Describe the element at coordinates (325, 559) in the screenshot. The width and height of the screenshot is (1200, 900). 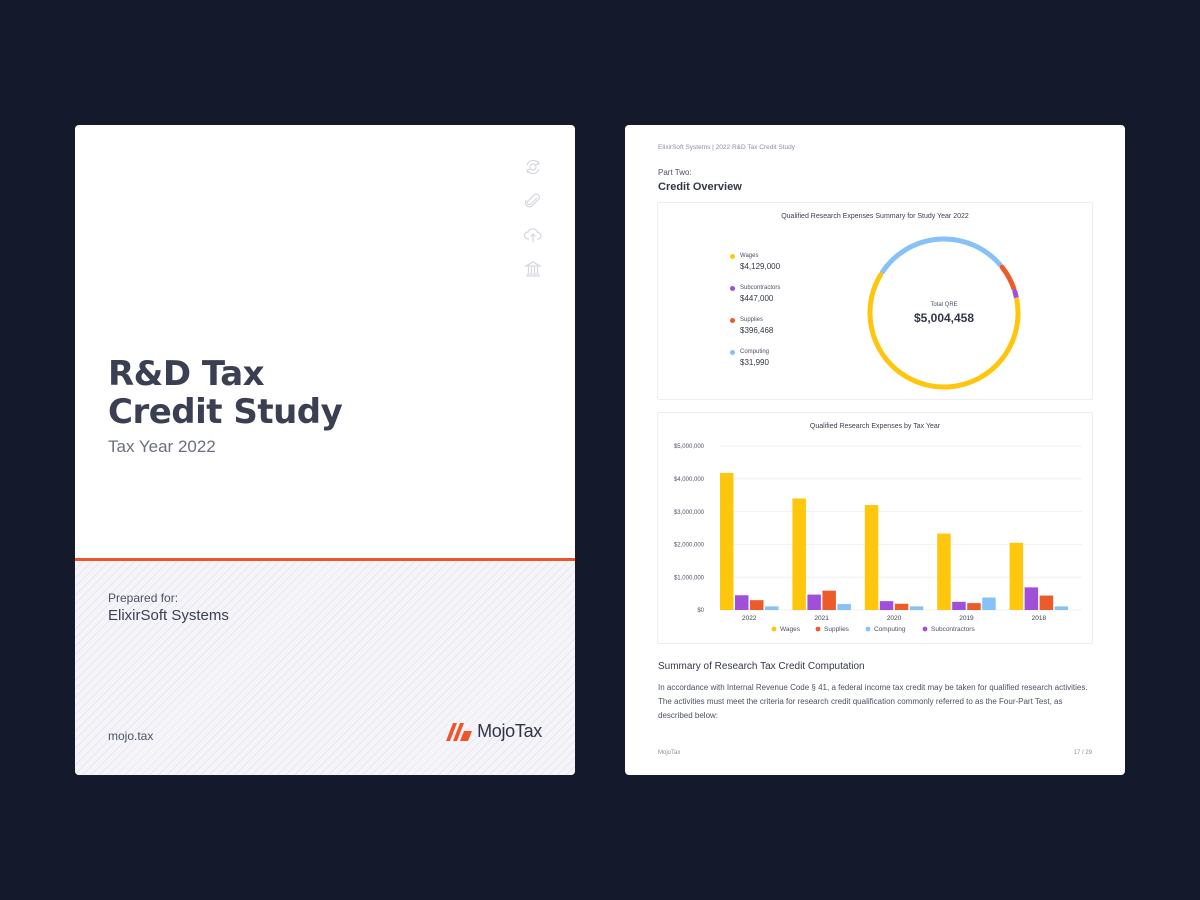
I see `cover-divider` at that location.